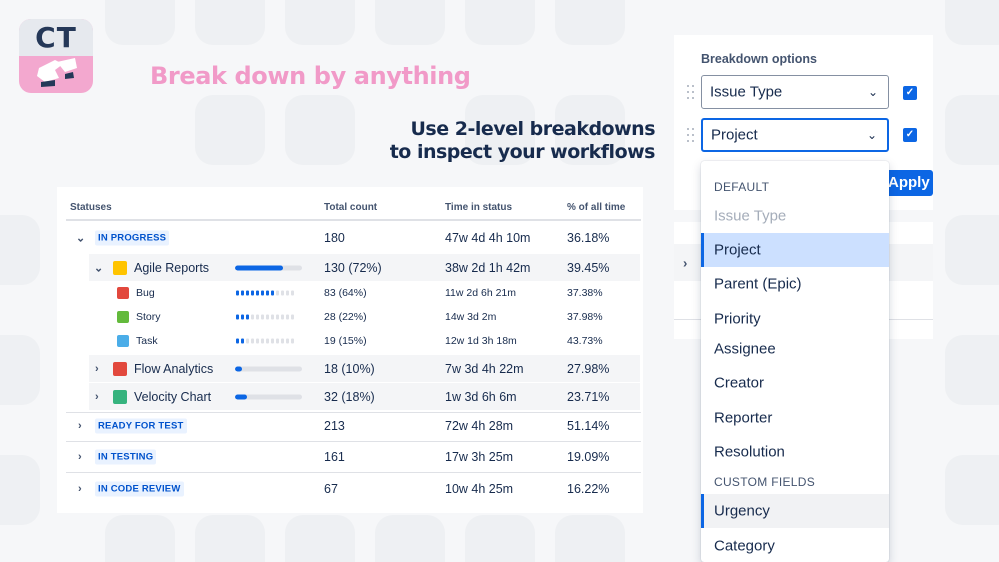 Image resolution: width=999 pixels, height=562 pixels. What do you see at coordinates (795, 545) in the screenshot?
I see `option-category: Category` at bounding box center [795, 545].